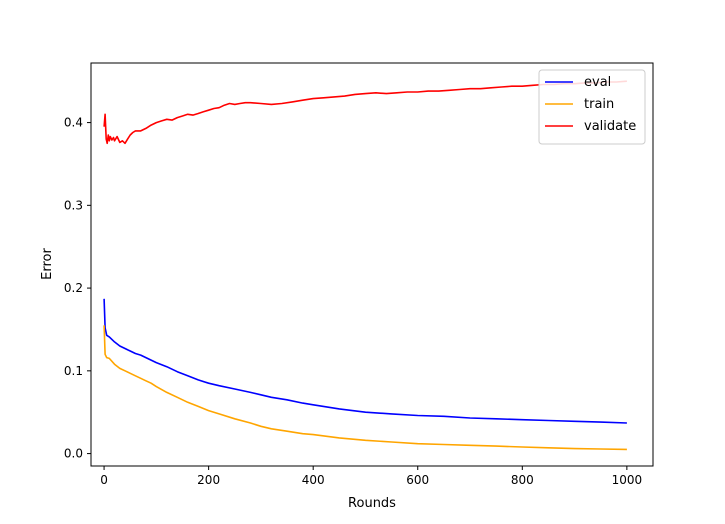 This screenshot has height=524, width=725. Describe the element at coordinates (313, 480) in the screenshot. I see `x-tick-label: 400` at that location.